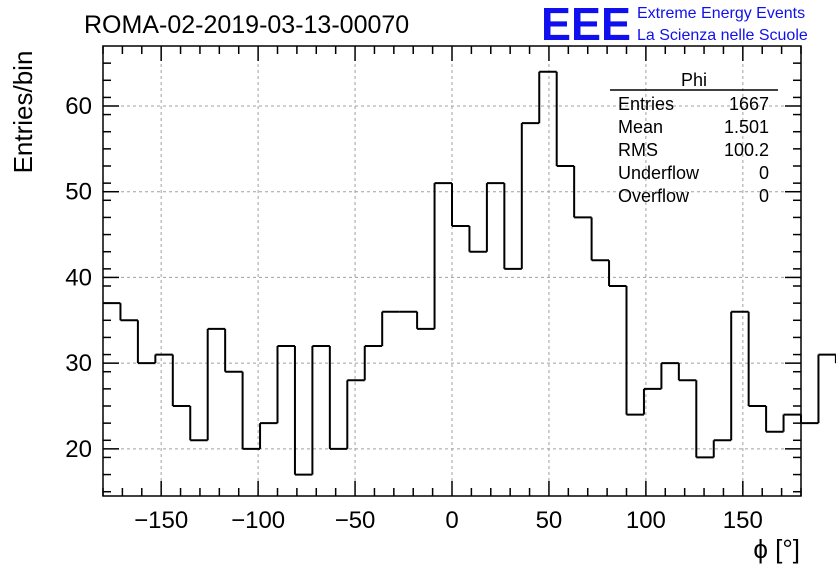  I want to click on stats-row-label: Mean, so click(640, 127).